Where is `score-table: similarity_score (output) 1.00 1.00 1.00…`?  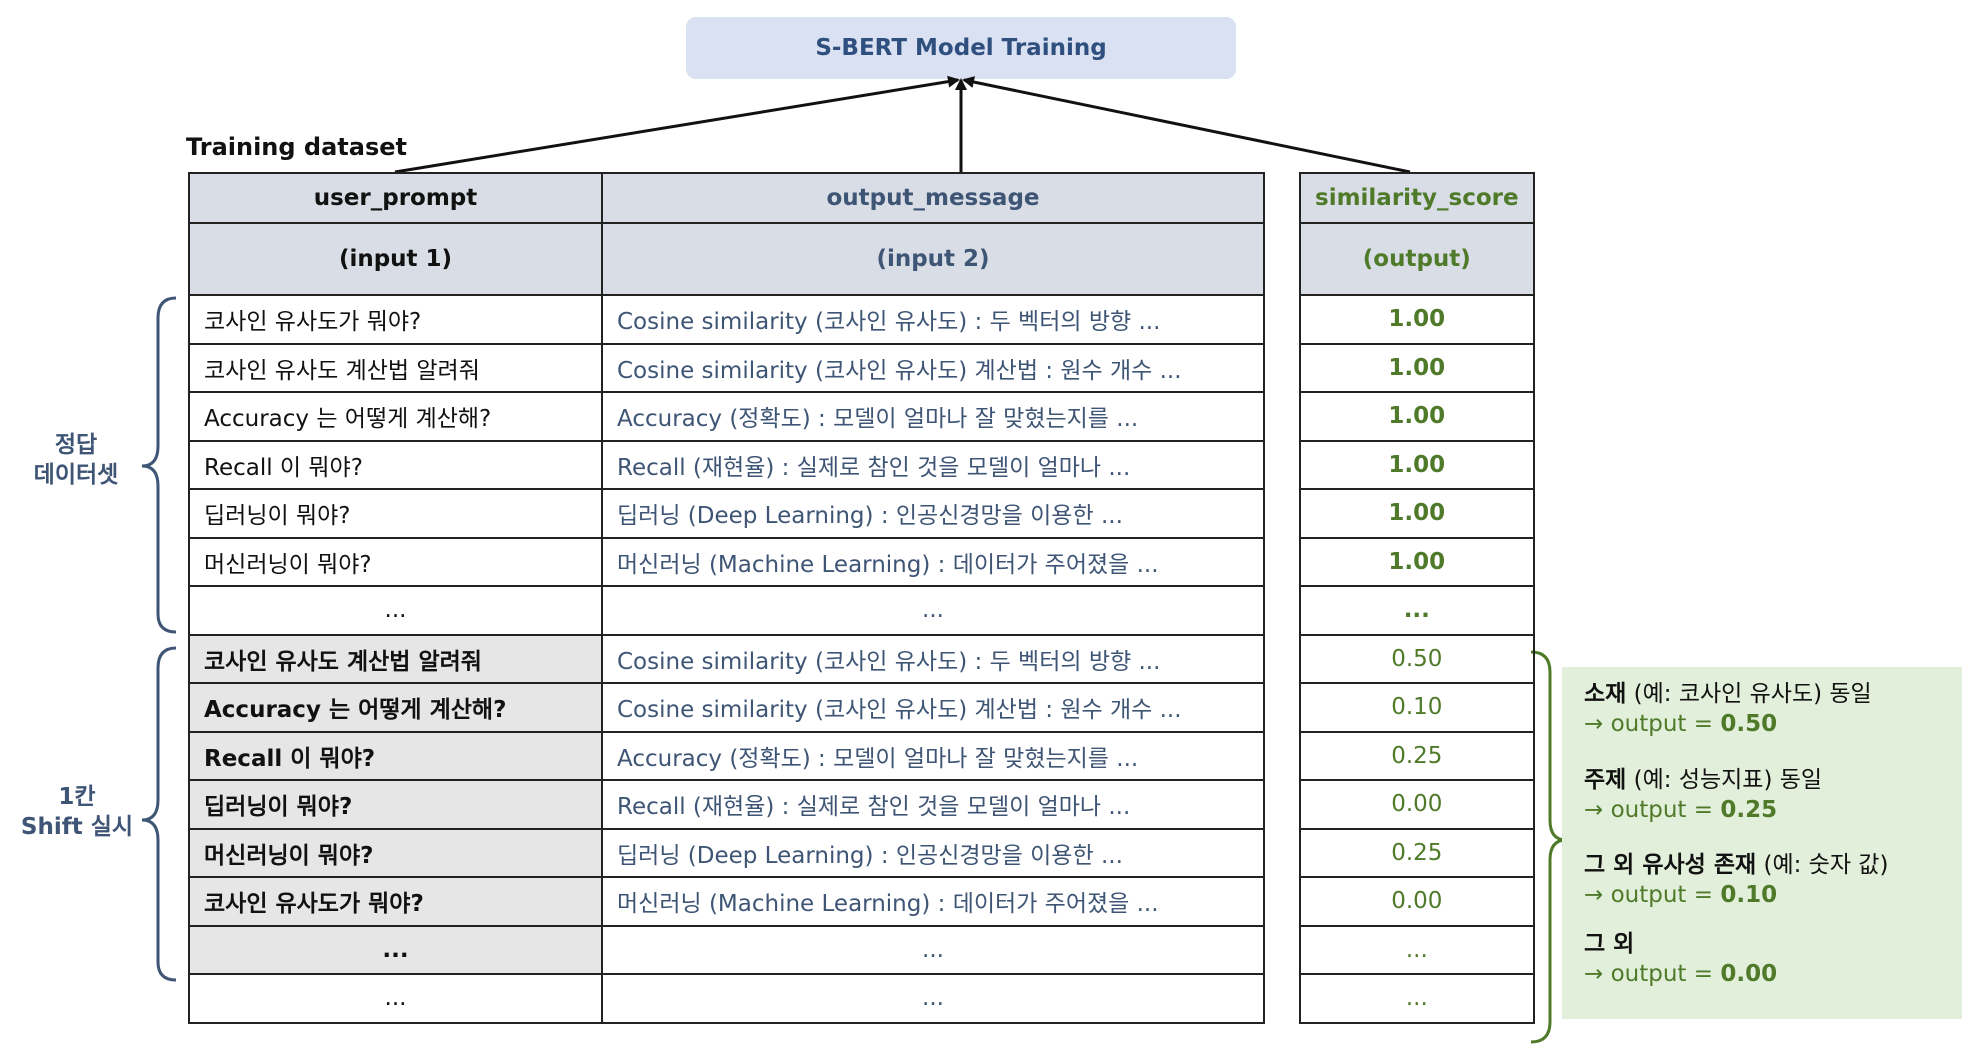
score-table: similarity_score (output) 1.00 1.00 1.00… is located at coordinates (1417, 598).